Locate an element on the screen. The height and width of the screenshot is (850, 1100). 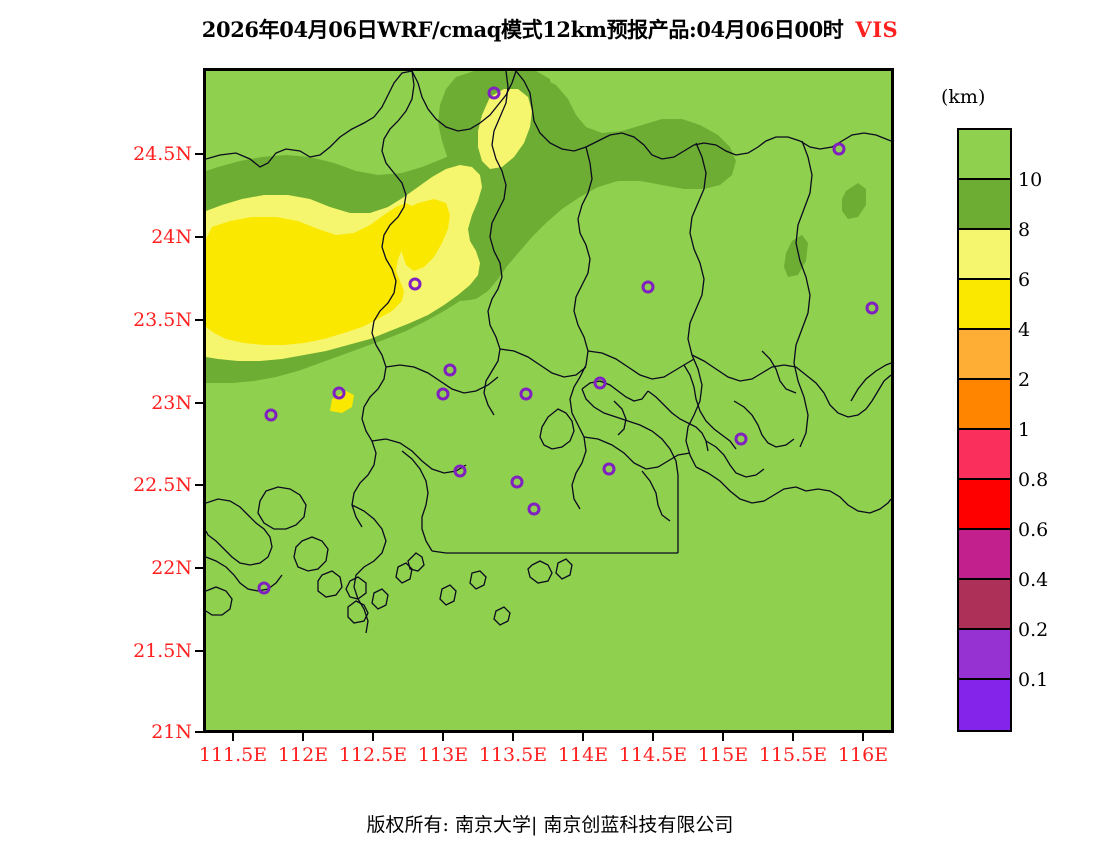
y-axis-label-23_5N: 23.5N is located at coordinates (162, 320).